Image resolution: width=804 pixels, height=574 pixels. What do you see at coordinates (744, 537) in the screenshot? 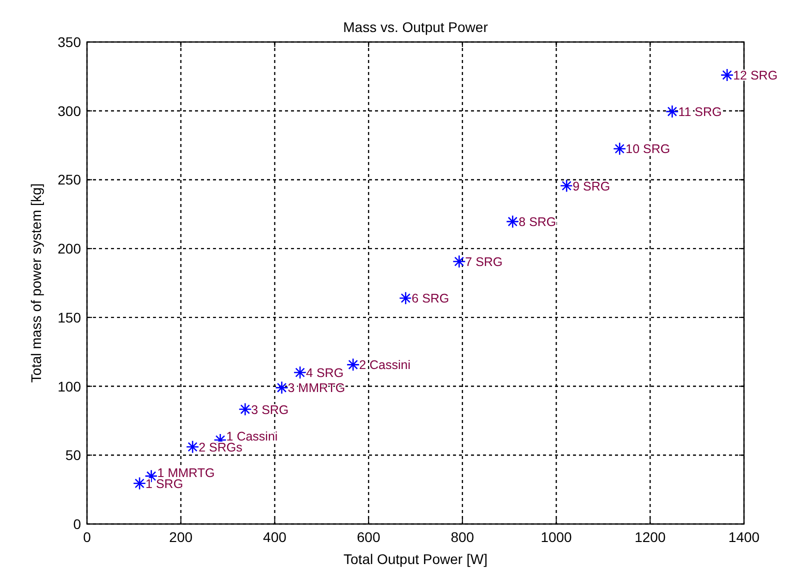
I see `x-tick-label: 1400` at bounding box center [744, 537].